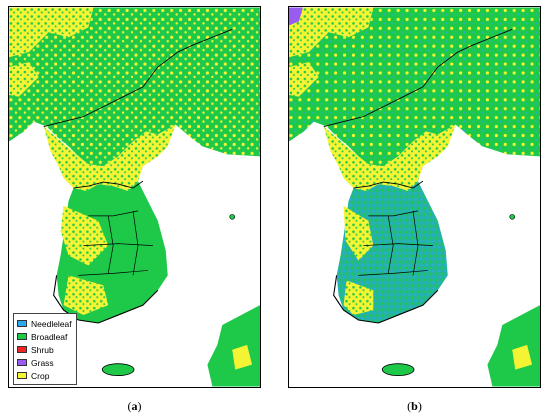 The image size is (550, 420). I want to click on peninsula-north-a, so click(109, 158).